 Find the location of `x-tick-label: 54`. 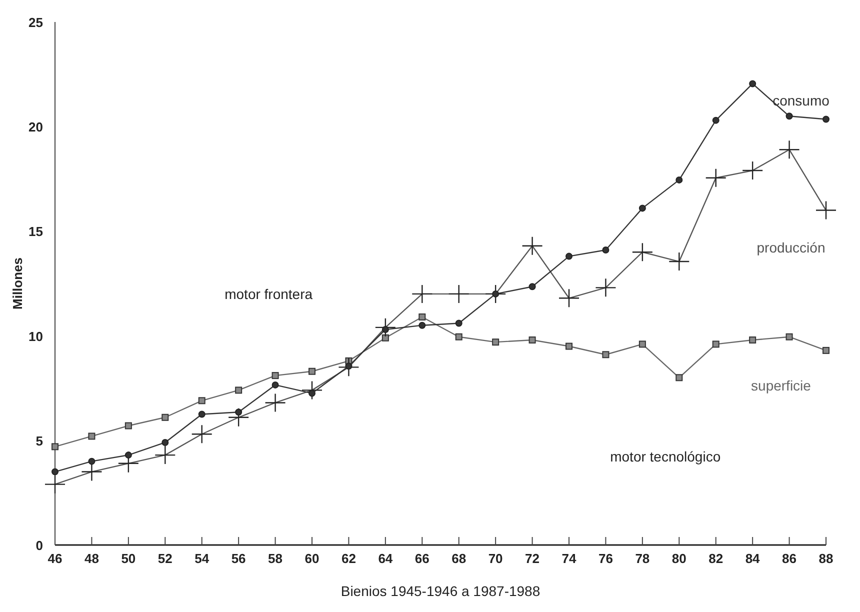

x-tick-label: 54 is located at coordinates (202, 558).